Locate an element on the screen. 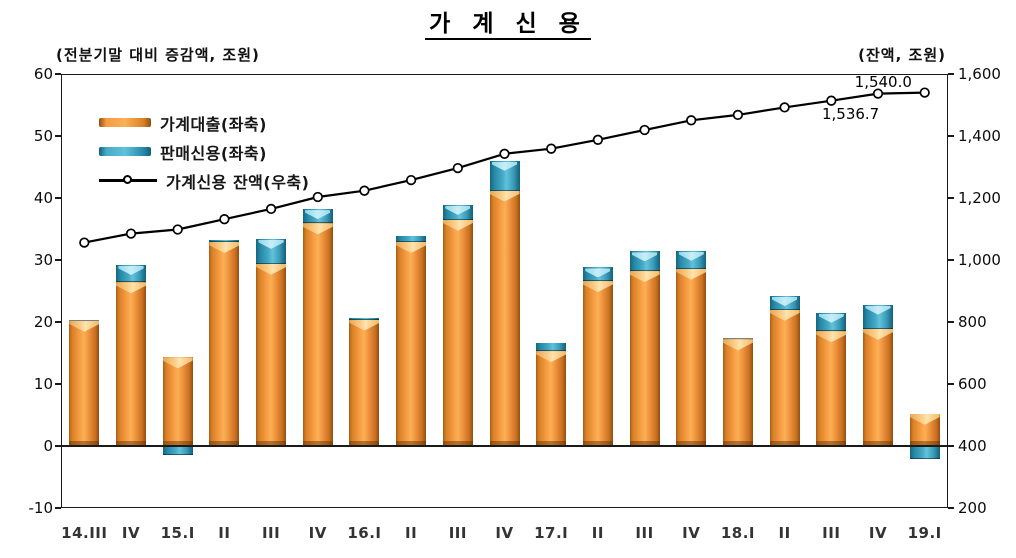  left-tick-20: 20 is located at coordinates (43, 322).